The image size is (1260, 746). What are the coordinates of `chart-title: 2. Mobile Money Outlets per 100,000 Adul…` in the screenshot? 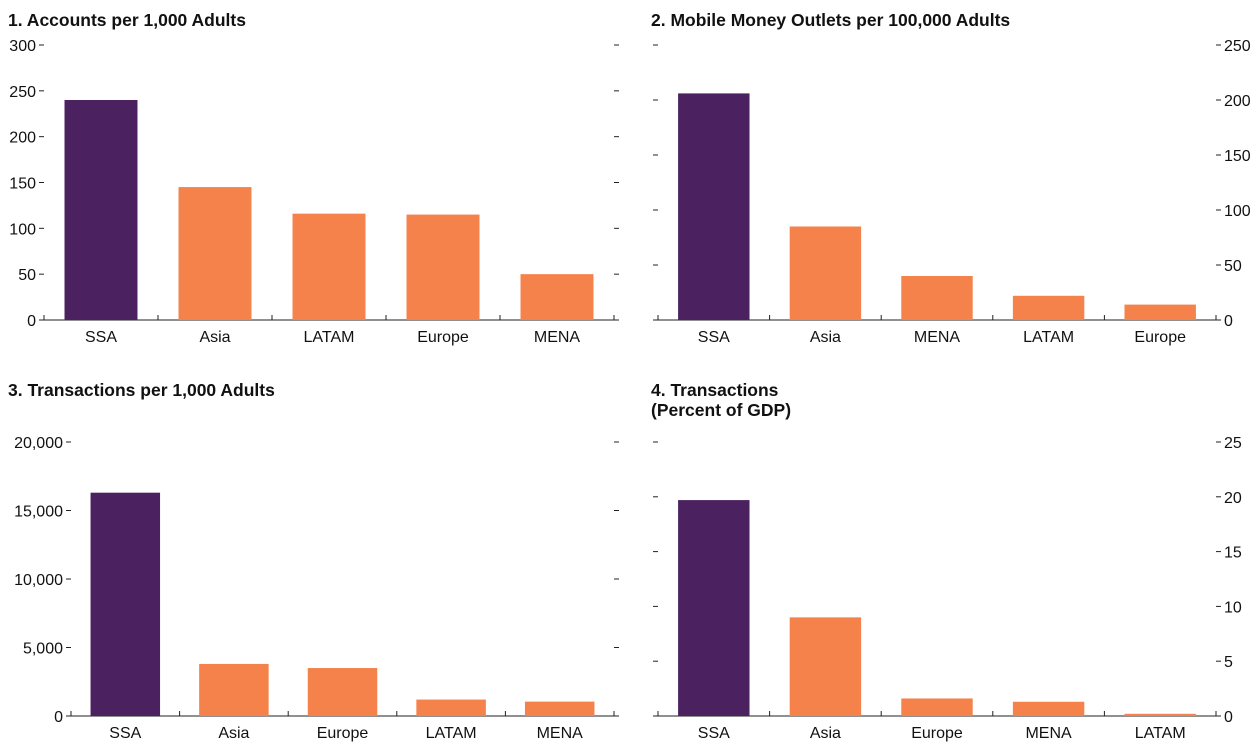 It's located at (831, 20).